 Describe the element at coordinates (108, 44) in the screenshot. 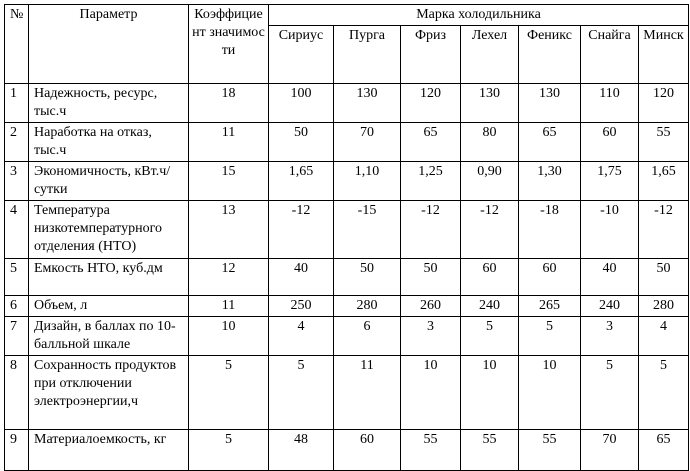

I see `param-header: Параметр` at that location.